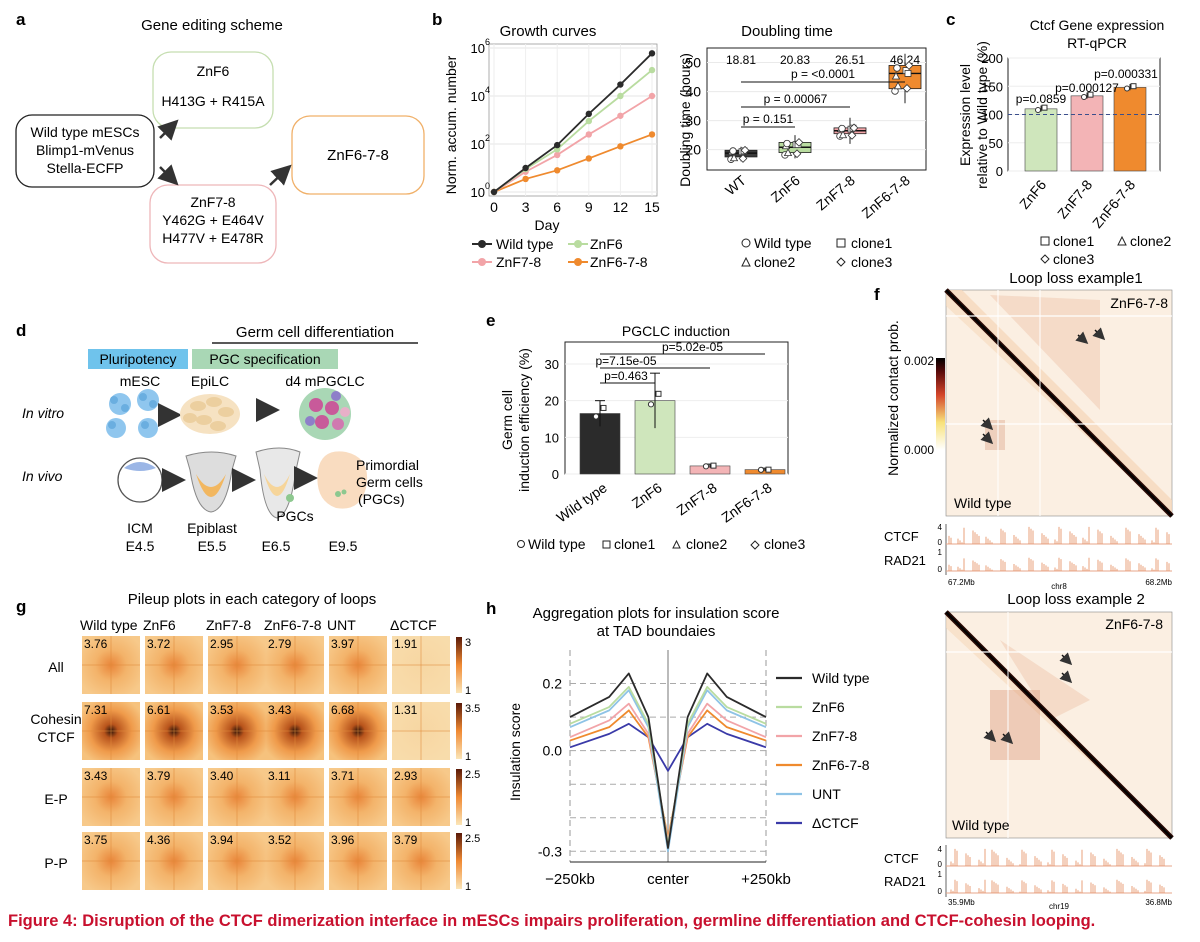  I want to click on c-point, so click(1133, 86).